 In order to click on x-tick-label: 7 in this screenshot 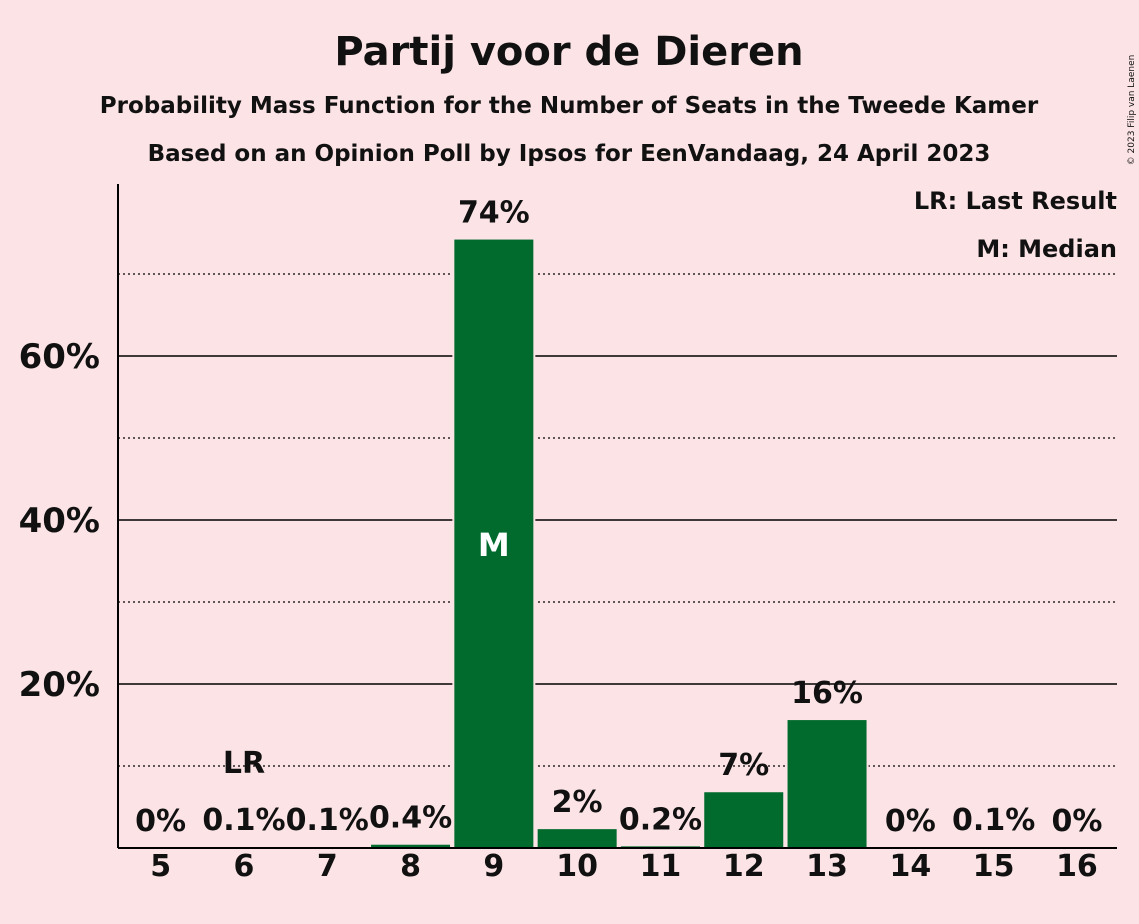, I will do `click(327, 866)`.